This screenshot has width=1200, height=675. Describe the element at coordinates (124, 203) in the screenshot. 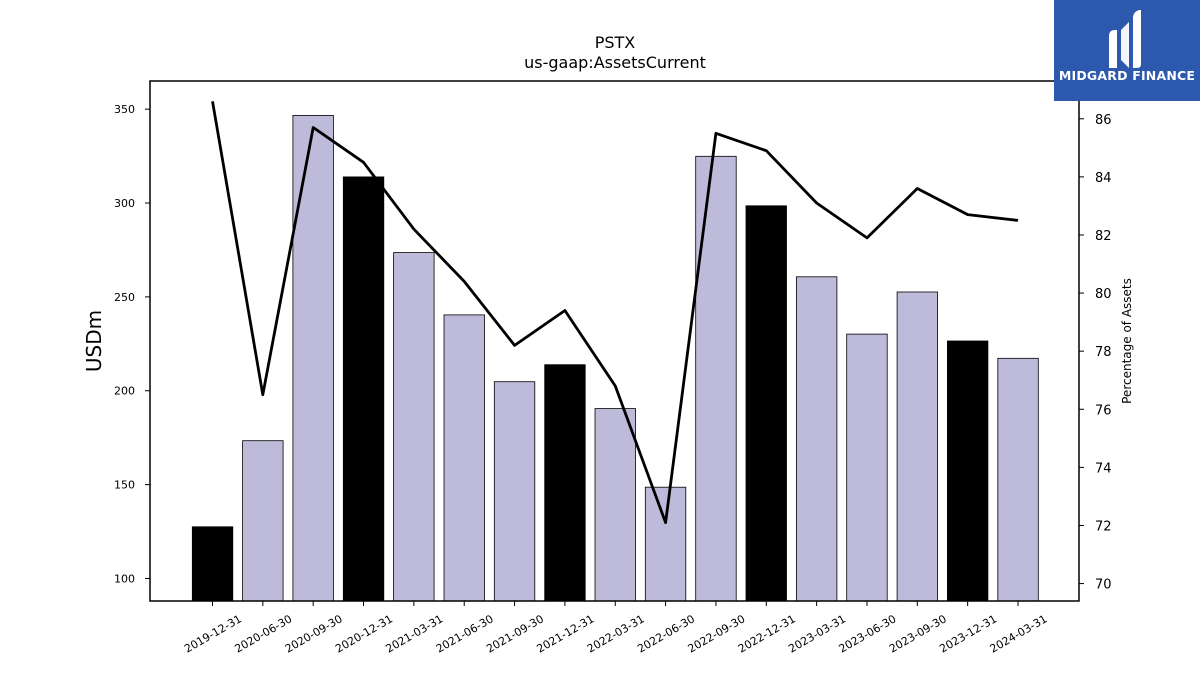

I see `y-tick-label: 300` at that location.